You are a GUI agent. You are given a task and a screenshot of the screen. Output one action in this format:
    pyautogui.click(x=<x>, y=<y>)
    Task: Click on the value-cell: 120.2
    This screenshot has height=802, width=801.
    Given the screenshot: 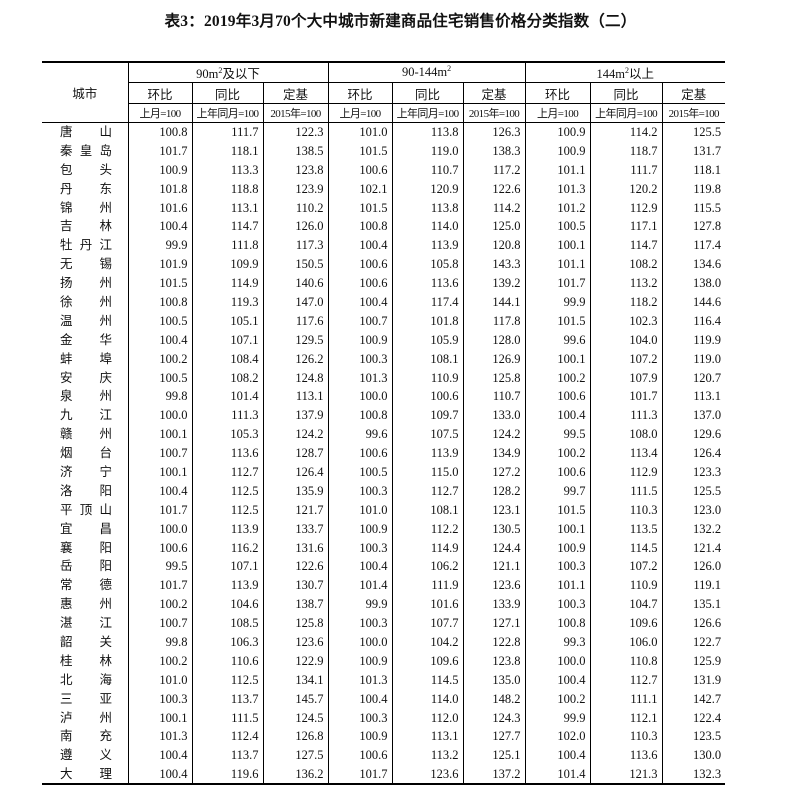 What is the action you would take?
    pyautogui.click(x=626, y=189)
    